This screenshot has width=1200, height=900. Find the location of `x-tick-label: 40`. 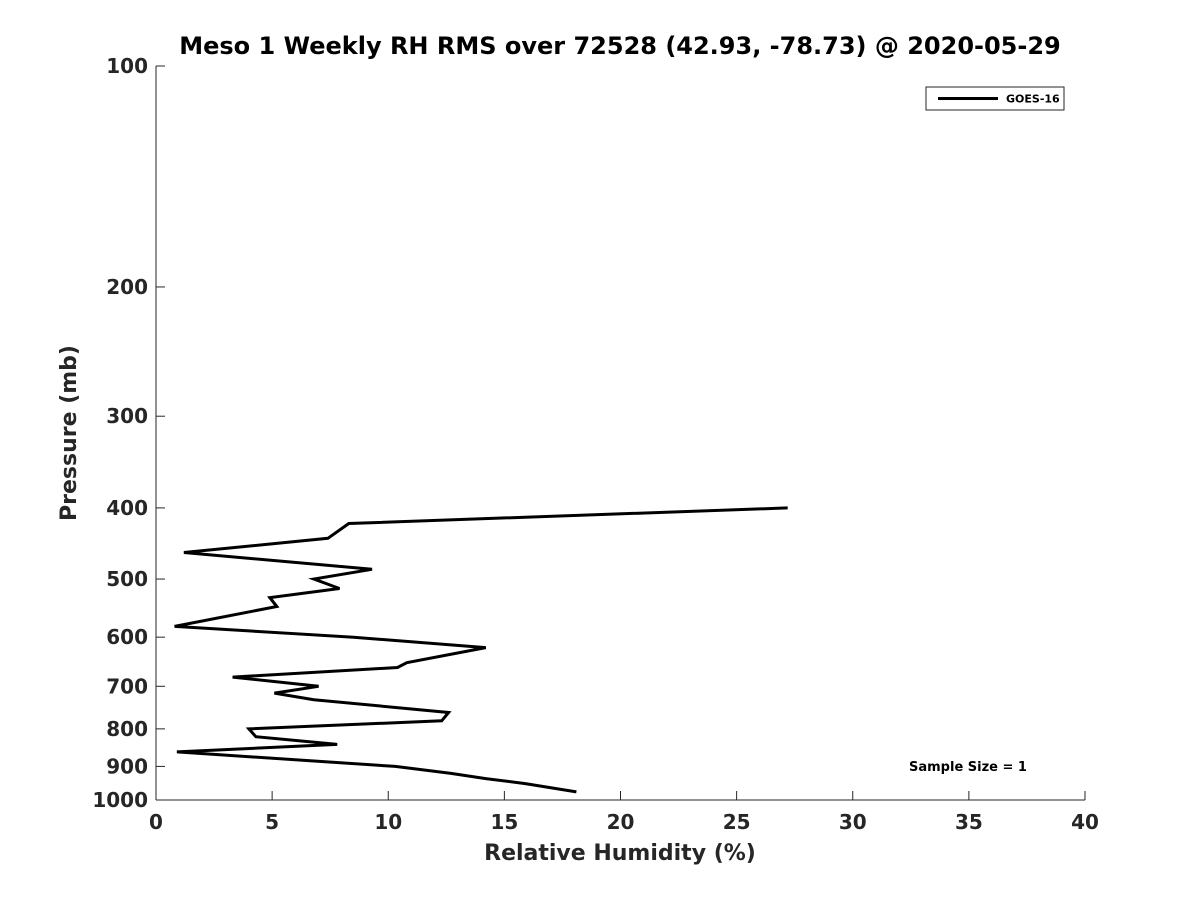

x-tick-label: 40 is located at coordinates (1085, 822).